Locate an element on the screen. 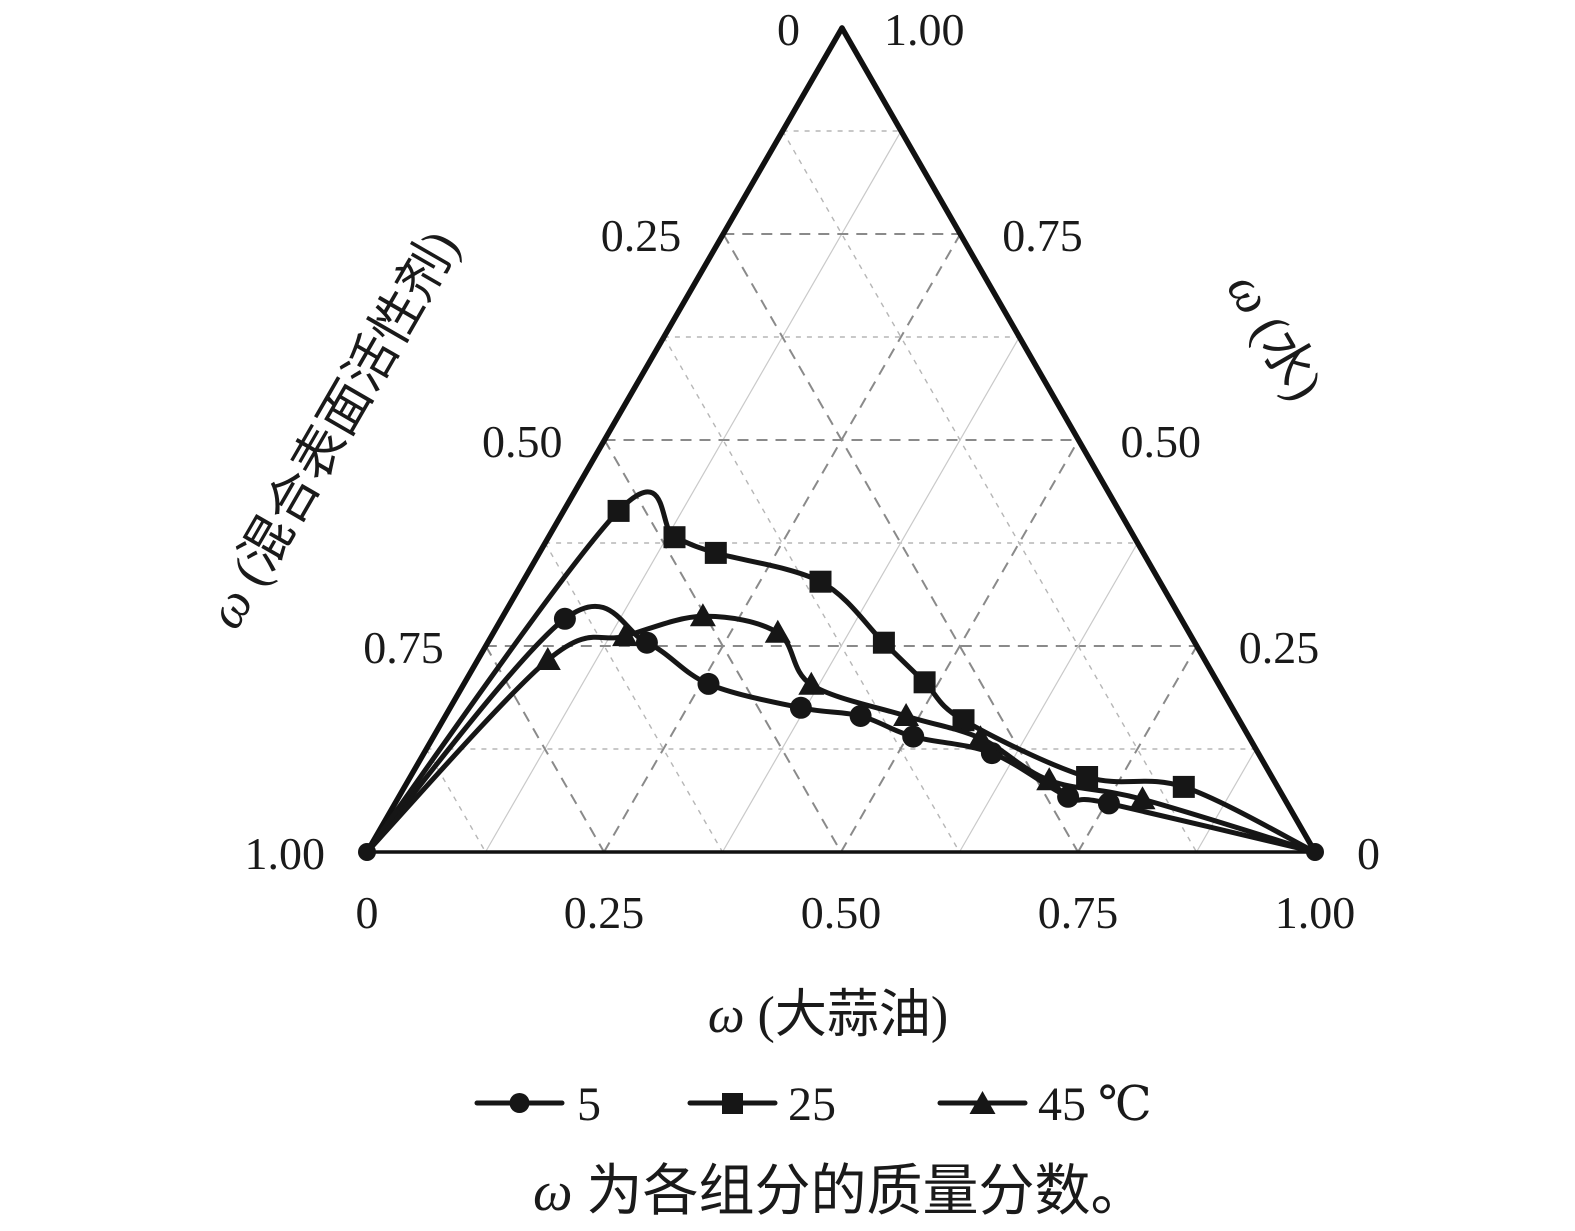 This screenshot has width=1575, height=1231. caption-text: 为各组分的质量分数。 is located at coordinates (860, 1192).